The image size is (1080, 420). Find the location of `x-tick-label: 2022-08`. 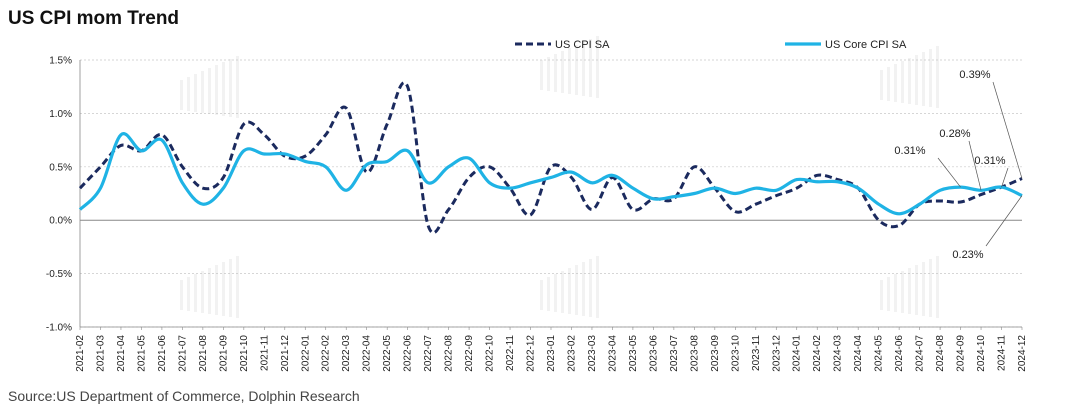

x-tick-label: 2022-08 is located at coordinates (449, 353).